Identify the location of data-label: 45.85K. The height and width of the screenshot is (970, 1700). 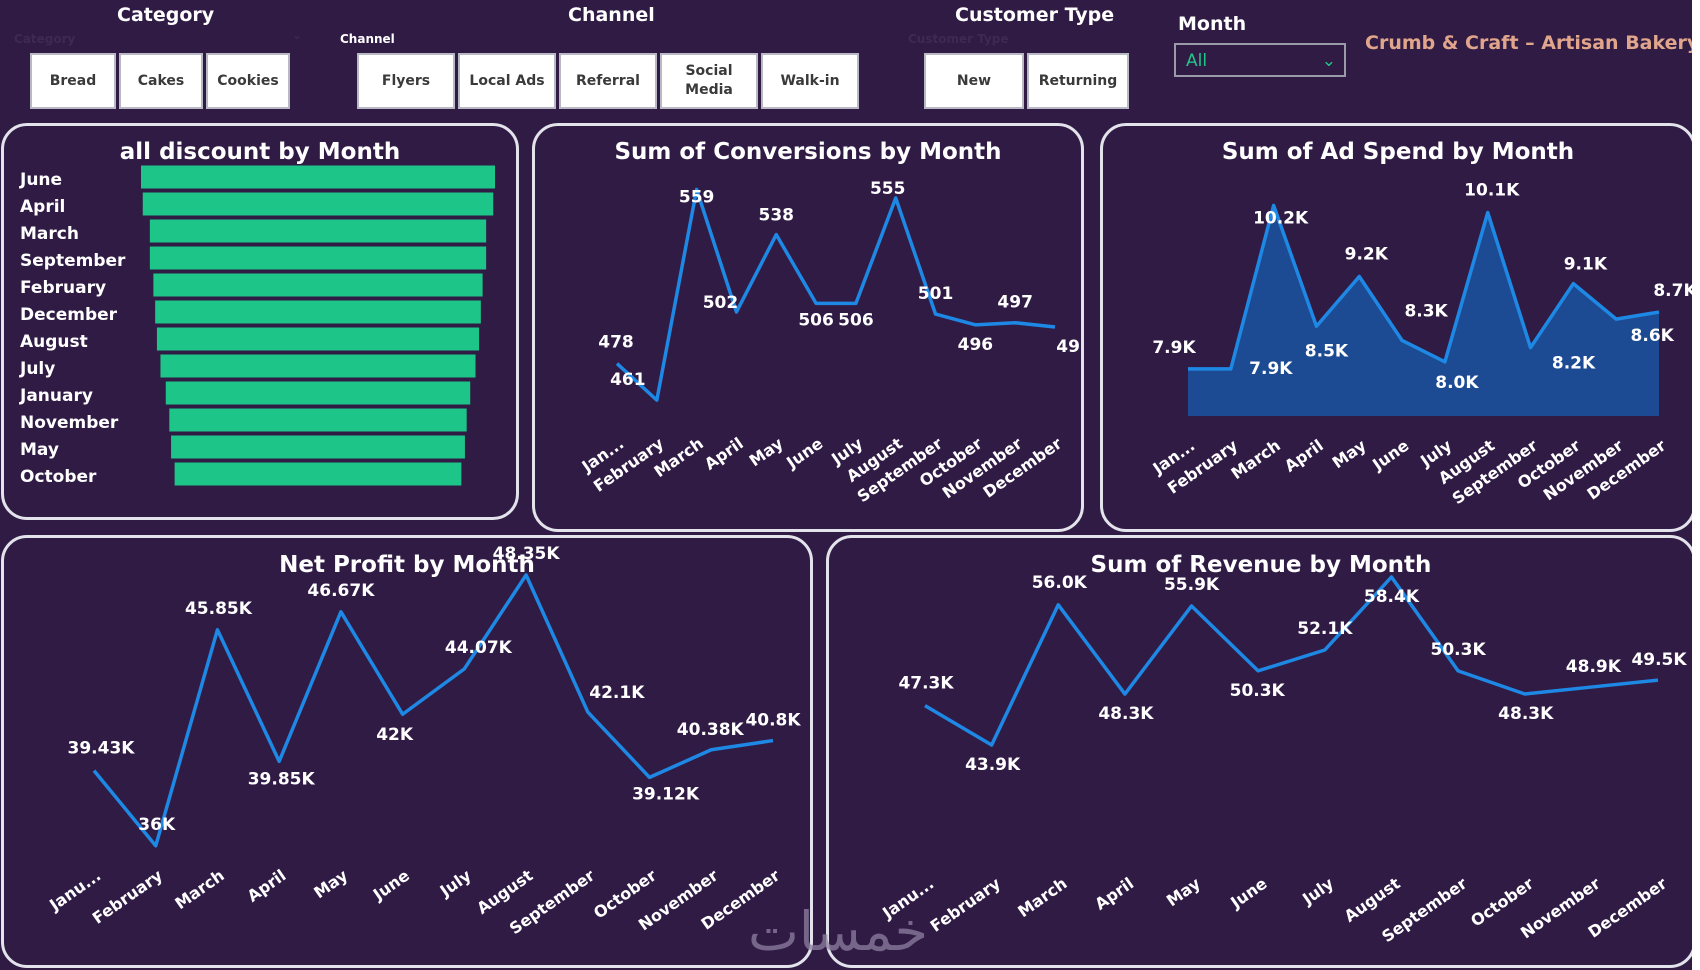
(219, 609).